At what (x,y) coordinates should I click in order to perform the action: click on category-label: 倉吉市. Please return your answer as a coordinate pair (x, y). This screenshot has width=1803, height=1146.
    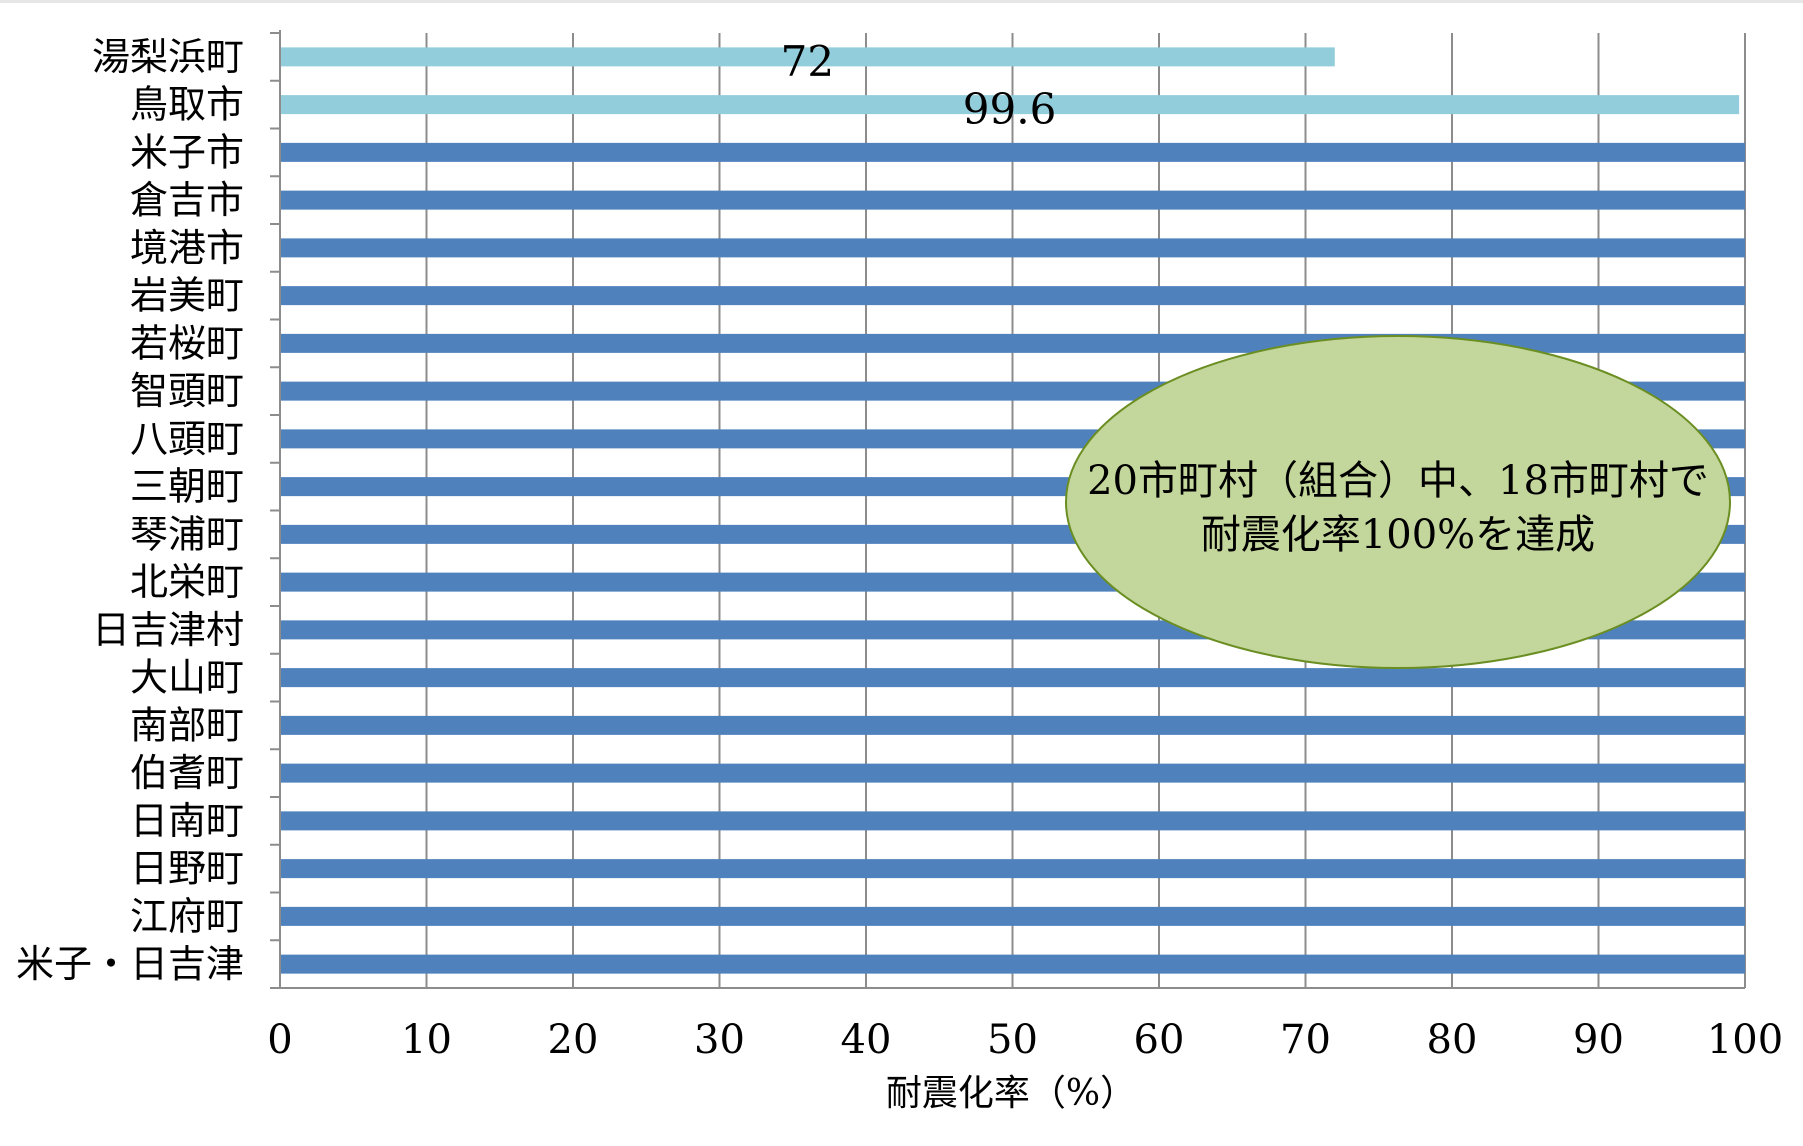
    Looking at the image, I should click on (187, 200).